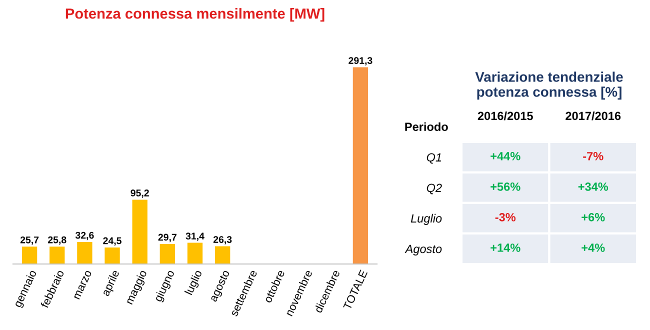  Describe the element at coordinates (426, 127) in the screenshot. I see `y-axis-title: Periodo` at that location.